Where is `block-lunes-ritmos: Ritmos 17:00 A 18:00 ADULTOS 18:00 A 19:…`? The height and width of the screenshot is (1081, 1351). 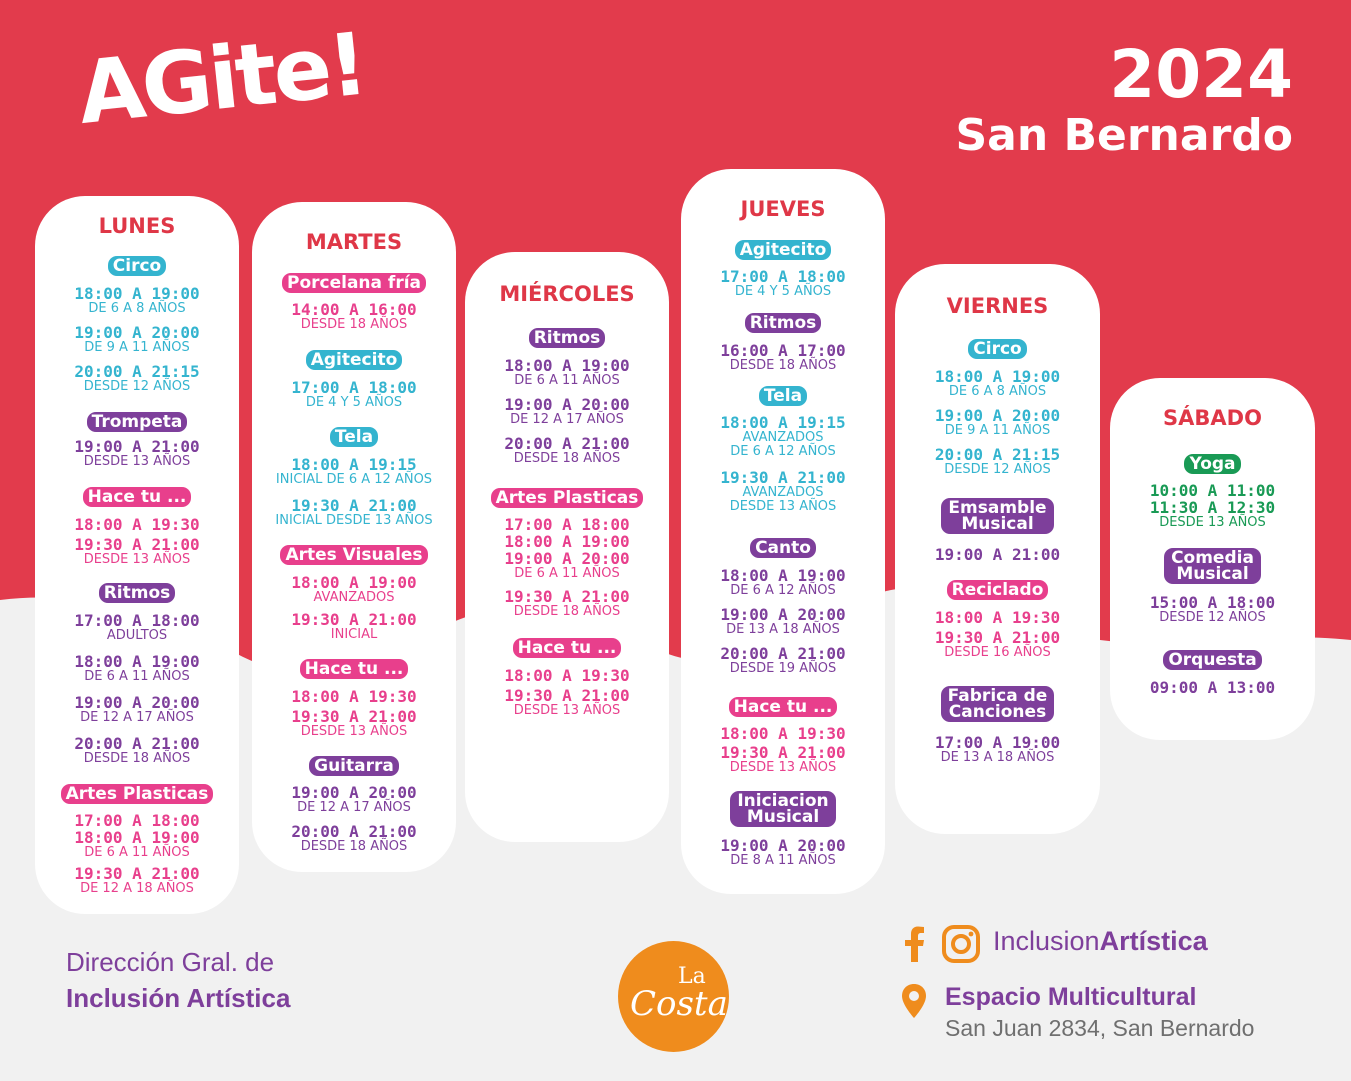
block-lunes-ritmos: Ritmos 17:00 A 18:00 ADULTOS 18:00 A 19:… is located at coordinates (137, 674).